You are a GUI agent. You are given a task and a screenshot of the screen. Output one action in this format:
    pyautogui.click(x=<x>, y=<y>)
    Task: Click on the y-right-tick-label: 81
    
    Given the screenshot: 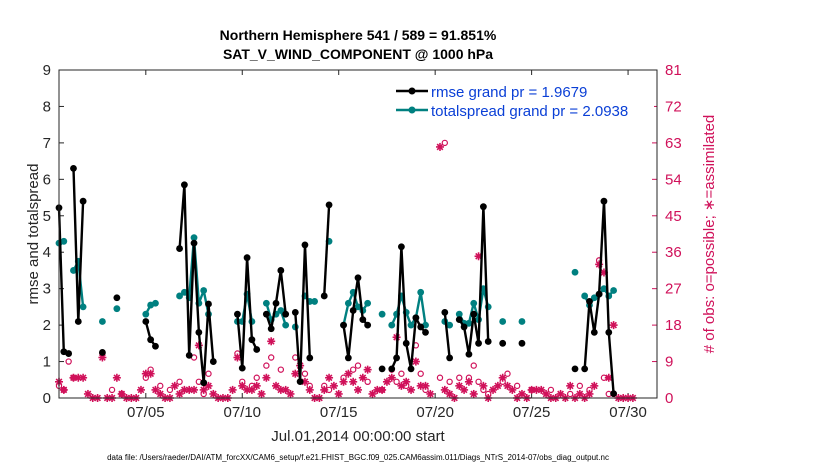 What is the action you would take?
    pyautogui.click(x=673, y=70)
    